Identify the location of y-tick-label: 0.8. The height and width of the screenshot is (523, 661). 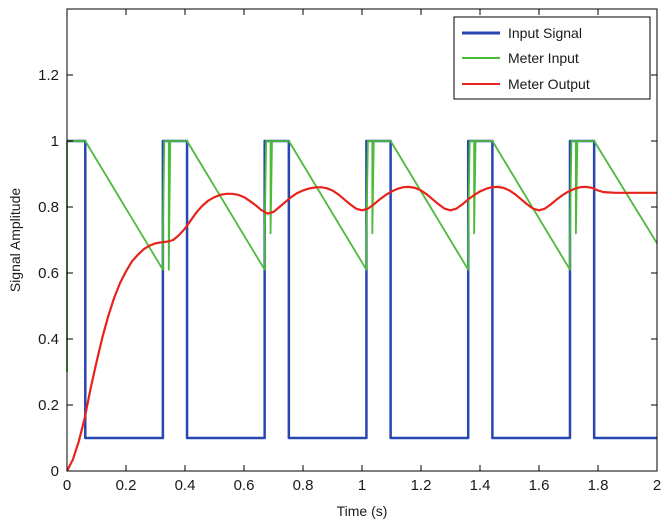
(48, 207).